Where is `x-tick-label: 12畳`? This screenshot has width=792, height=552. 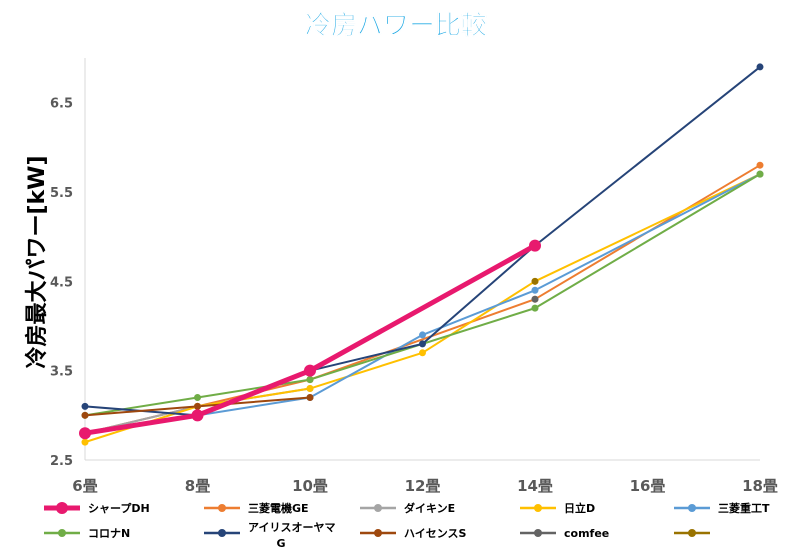 x-tick-label: 12畳 is located at coordinates (423, 486).